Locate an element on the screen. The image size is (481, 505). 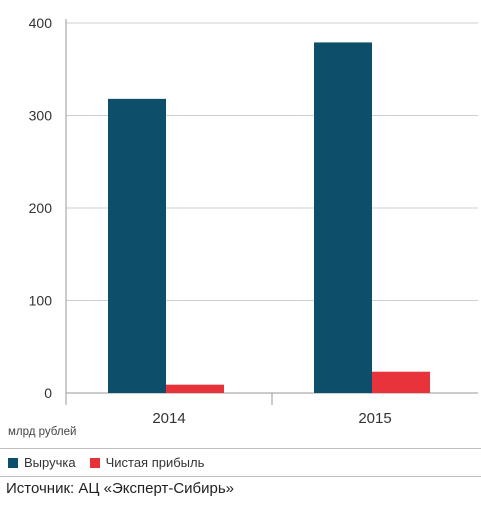
legend-label-revenue: Выручка is located at coordinates (50, 462).